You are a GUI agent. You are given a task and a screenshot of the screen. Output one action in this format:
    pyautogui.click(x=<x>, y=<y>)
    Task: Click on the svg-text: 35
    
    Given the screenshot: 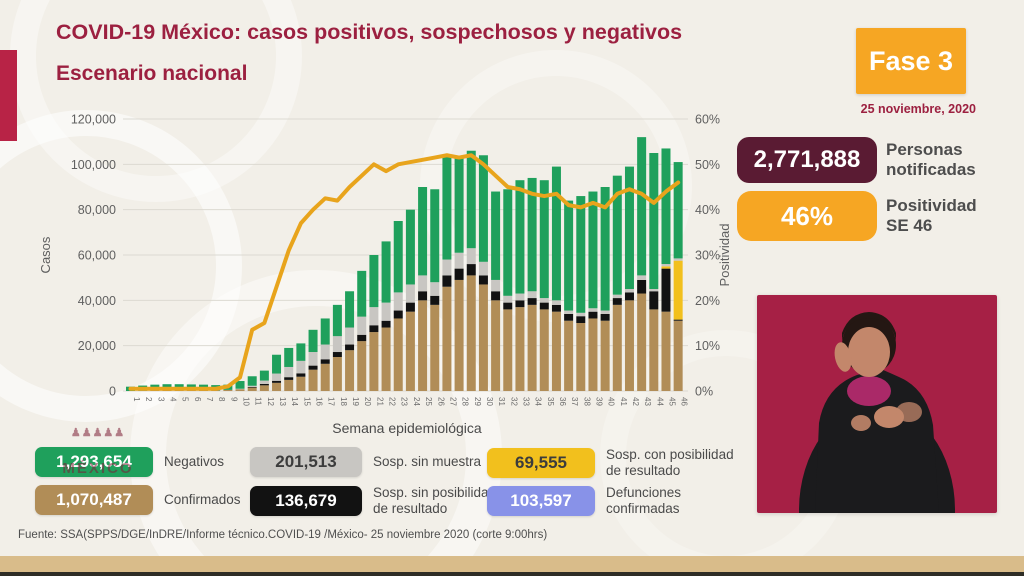 What is the action you would take?
    pyautogui.click(x=550, y=401)
    